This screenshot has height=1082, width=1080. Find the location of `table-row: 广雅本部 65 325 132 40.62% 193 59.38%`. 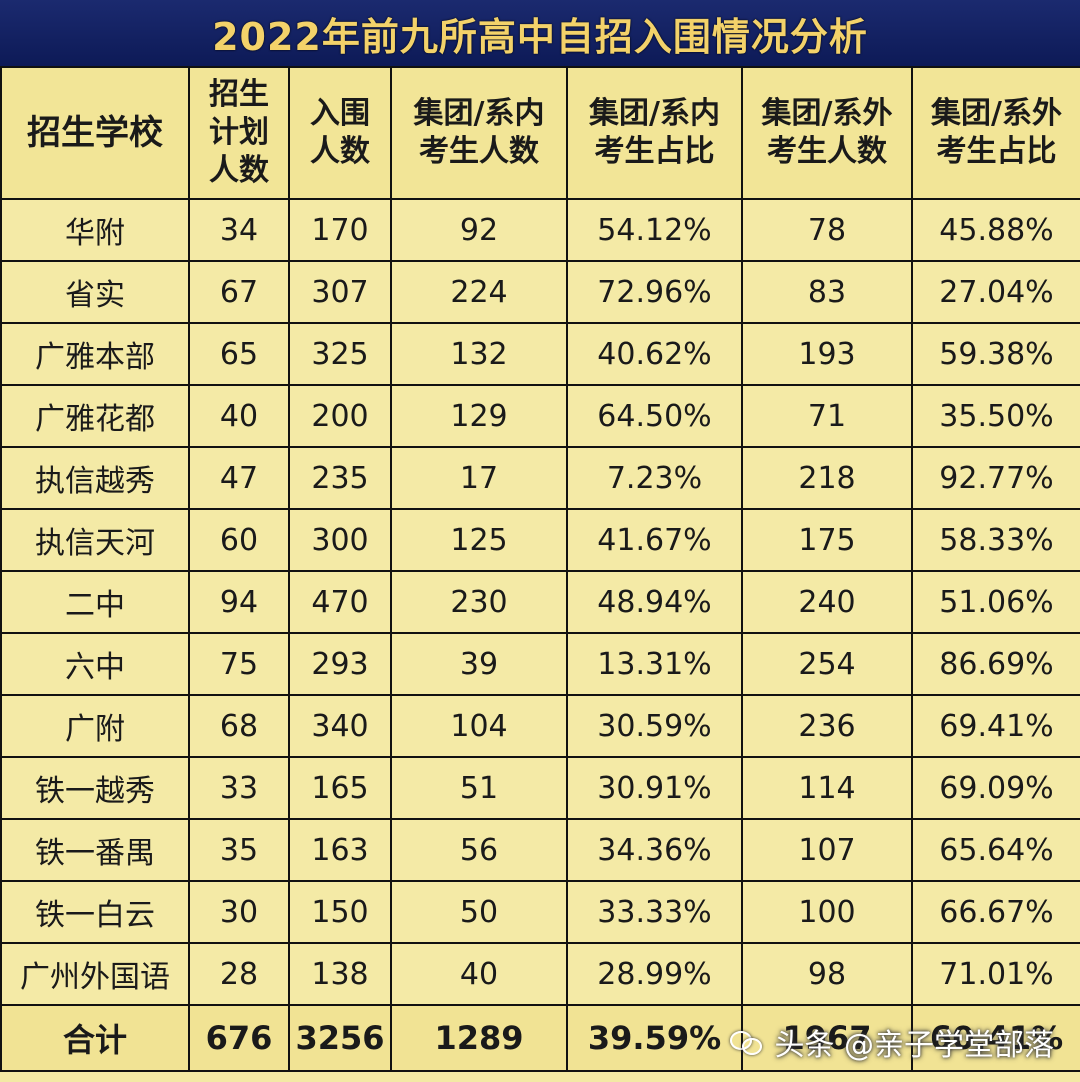

table-row: 广雅本部 65 325 132 40.62% 193 59.38% is located at coordinates (540, 354).